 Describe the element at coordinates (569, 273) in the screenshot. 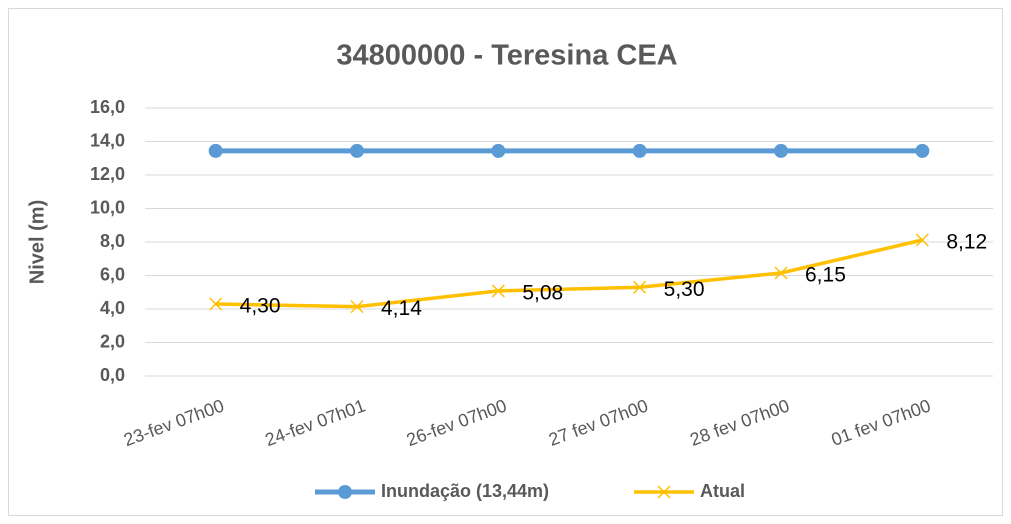

I see `series-line` at that location.